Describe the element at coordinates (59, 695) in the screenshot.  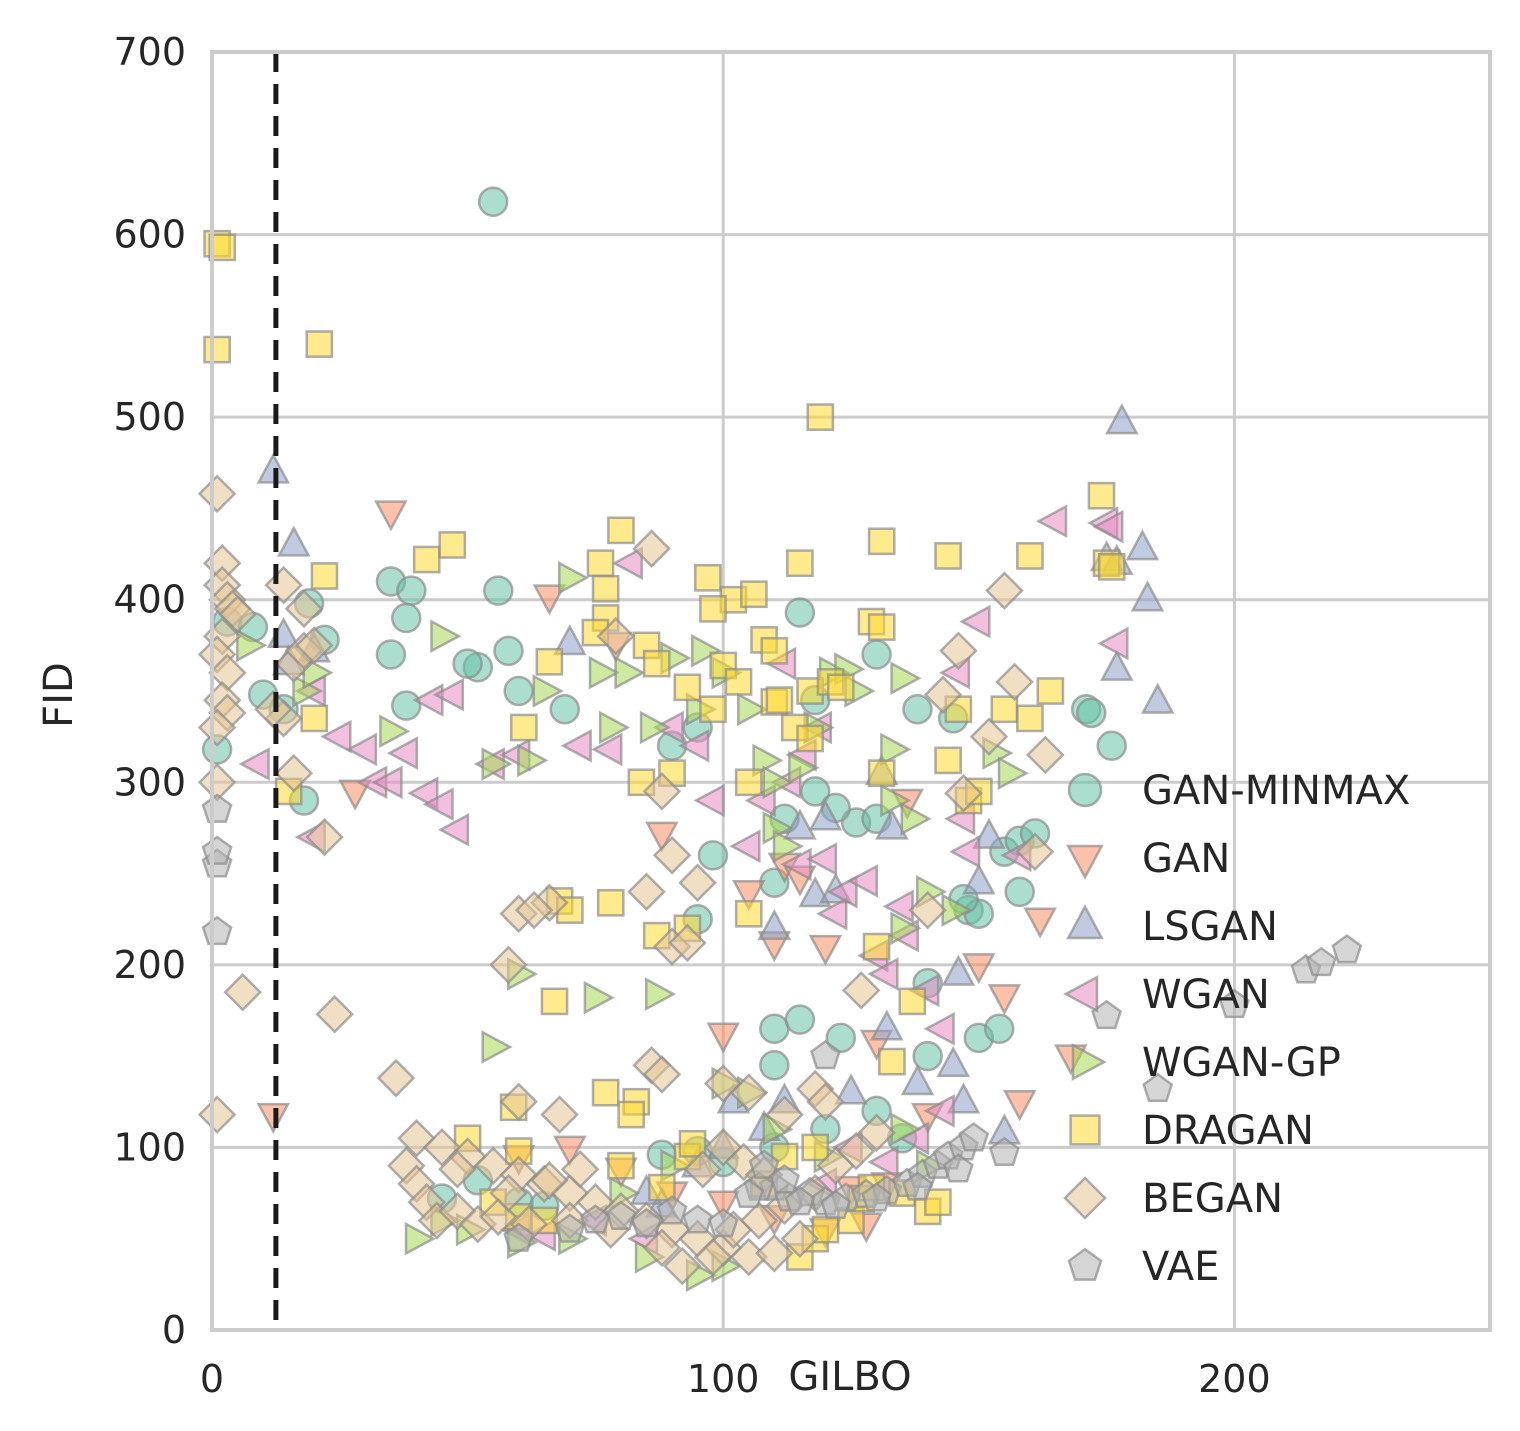
I see `y-axis-label: FID` at that location.